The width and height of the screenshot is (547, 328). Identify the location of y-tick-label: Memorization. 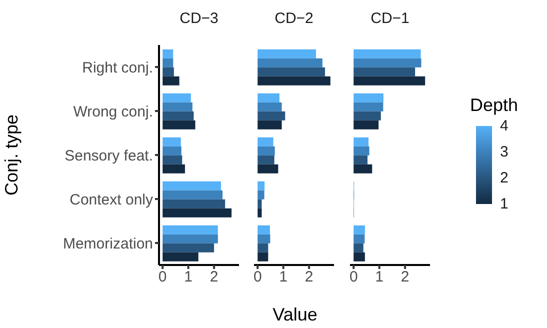
(107, 243).